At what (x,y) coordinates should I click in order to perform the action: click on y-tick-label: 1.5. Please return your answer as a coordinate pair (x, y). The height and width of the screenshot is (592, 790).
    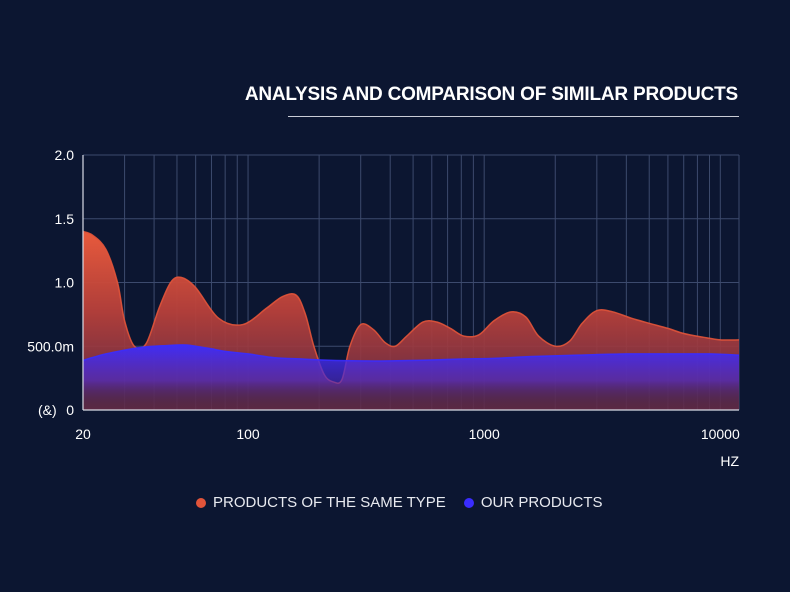
    Looking at the image, I should click on (65, 219).